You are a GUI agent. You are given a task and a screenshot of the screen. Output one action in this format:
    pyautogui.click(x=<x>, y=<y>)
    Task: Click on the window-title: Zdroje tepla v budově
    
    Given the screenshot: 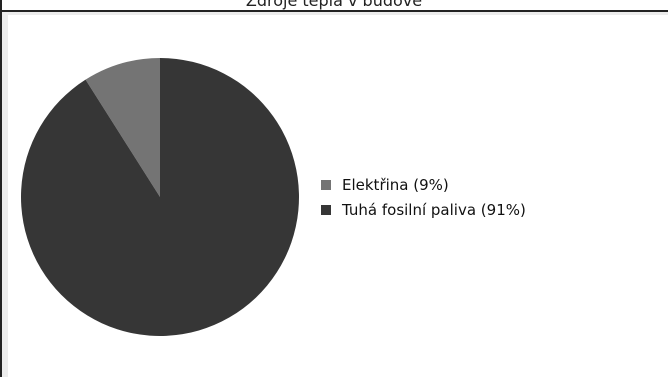 What is the action you would take?
    pyautogui.click(x=334, y=5)
    